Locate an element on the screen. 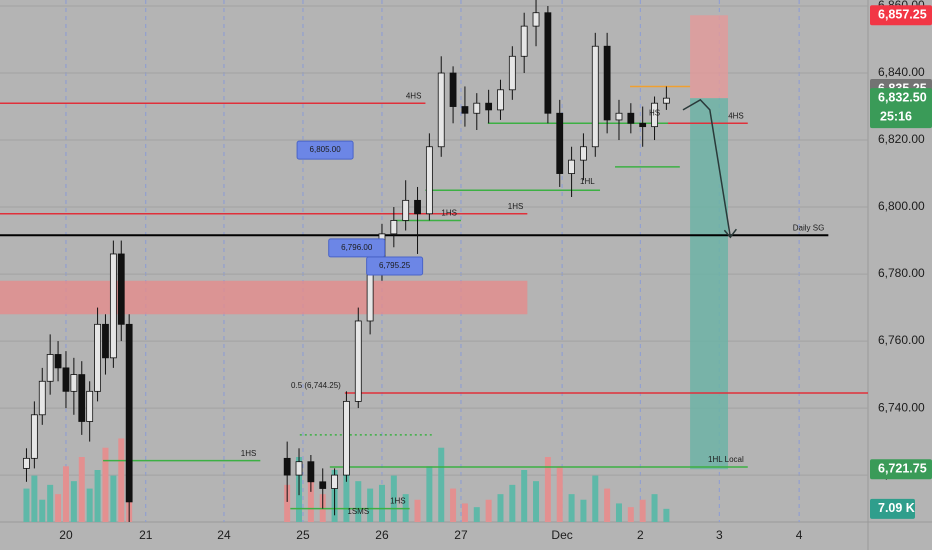  x-tick-label: 24 is located at coordinates (224, 535).